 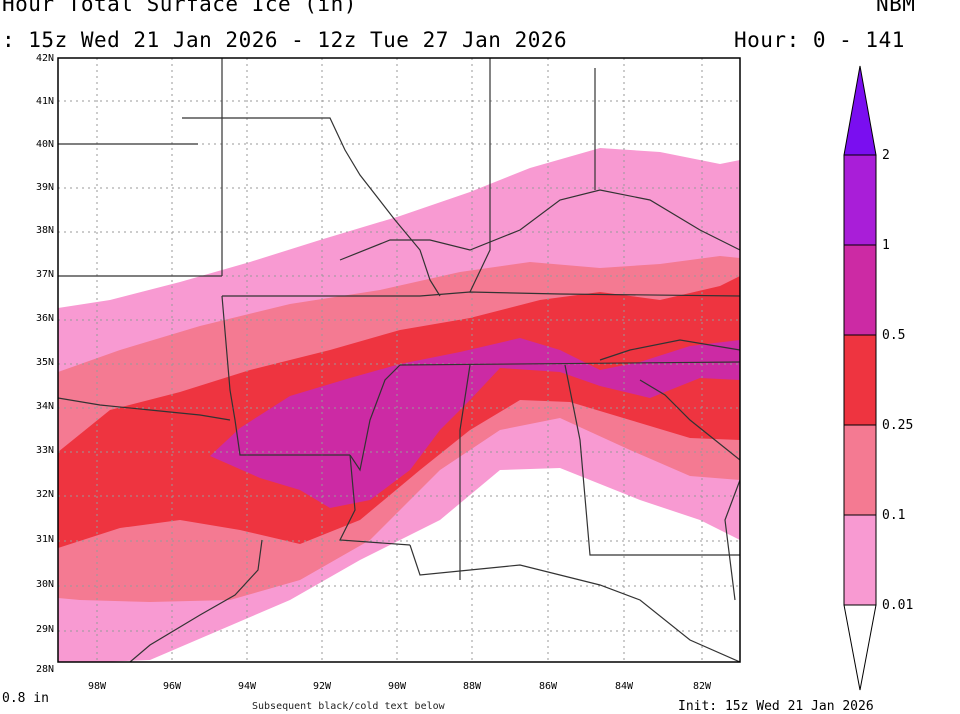 What do you see at coordinates (44, 274) in the screenshot?
I see `lat-label: 37N` at bounding box center [44, 274].